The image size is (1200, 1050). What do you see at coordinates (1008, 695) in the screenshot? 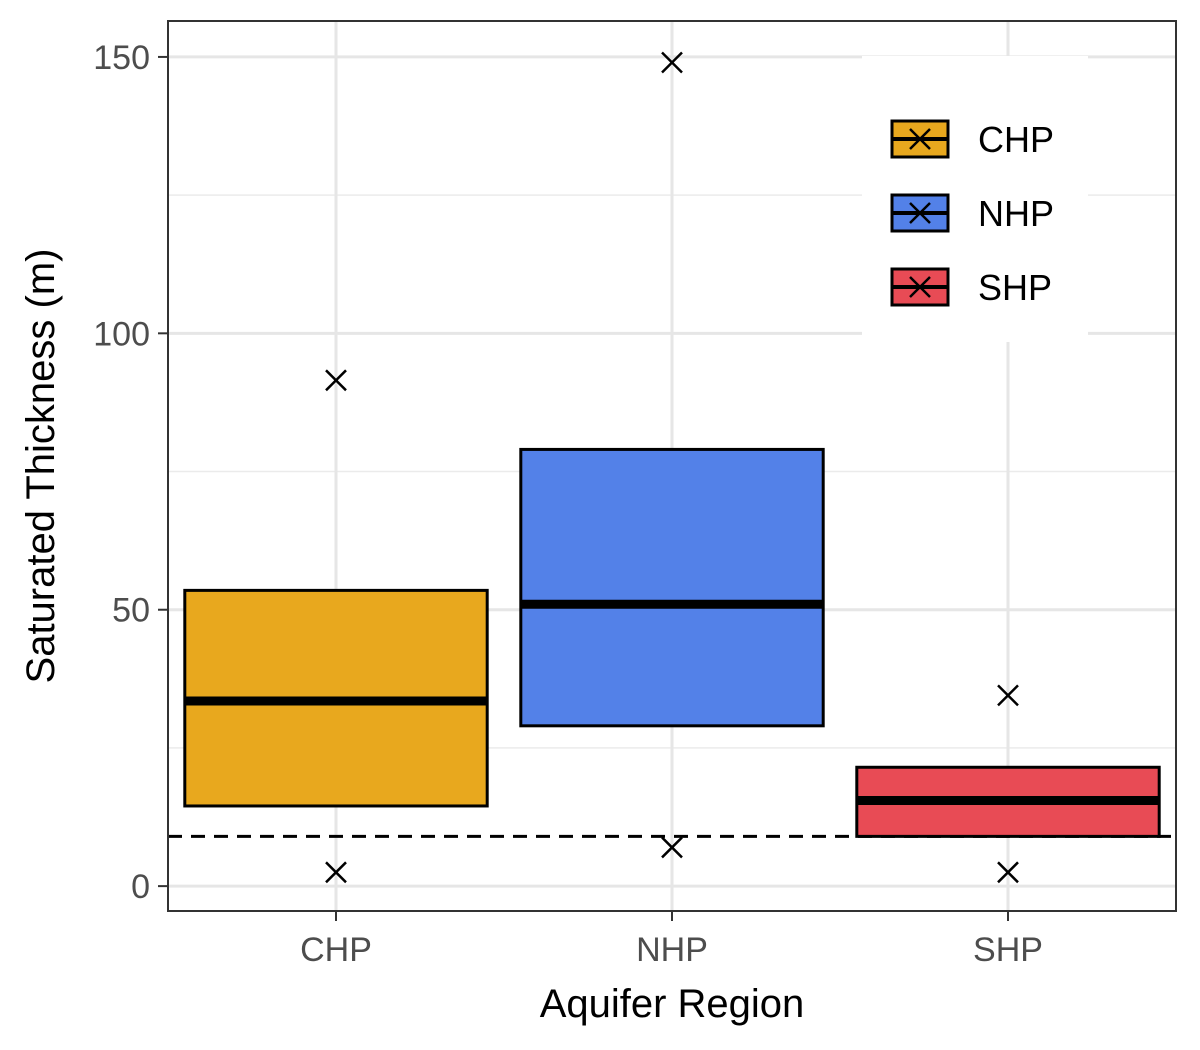
I see `upper-mark-shp` at bounding box center [1008, 695].